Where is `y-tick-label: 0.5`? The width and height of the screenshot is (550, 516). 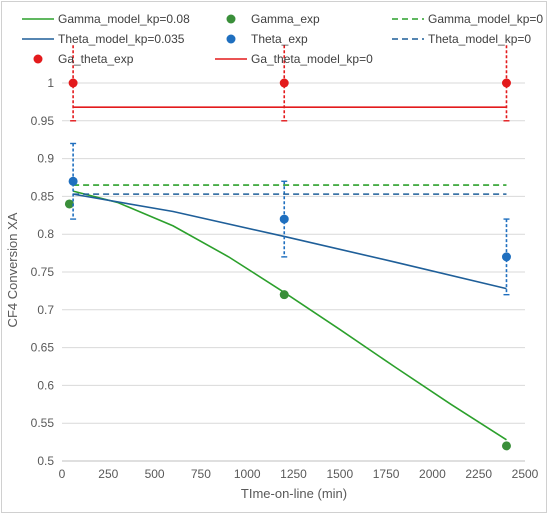 y-tick-label: 0.5 is located at coordinates (45, 461).